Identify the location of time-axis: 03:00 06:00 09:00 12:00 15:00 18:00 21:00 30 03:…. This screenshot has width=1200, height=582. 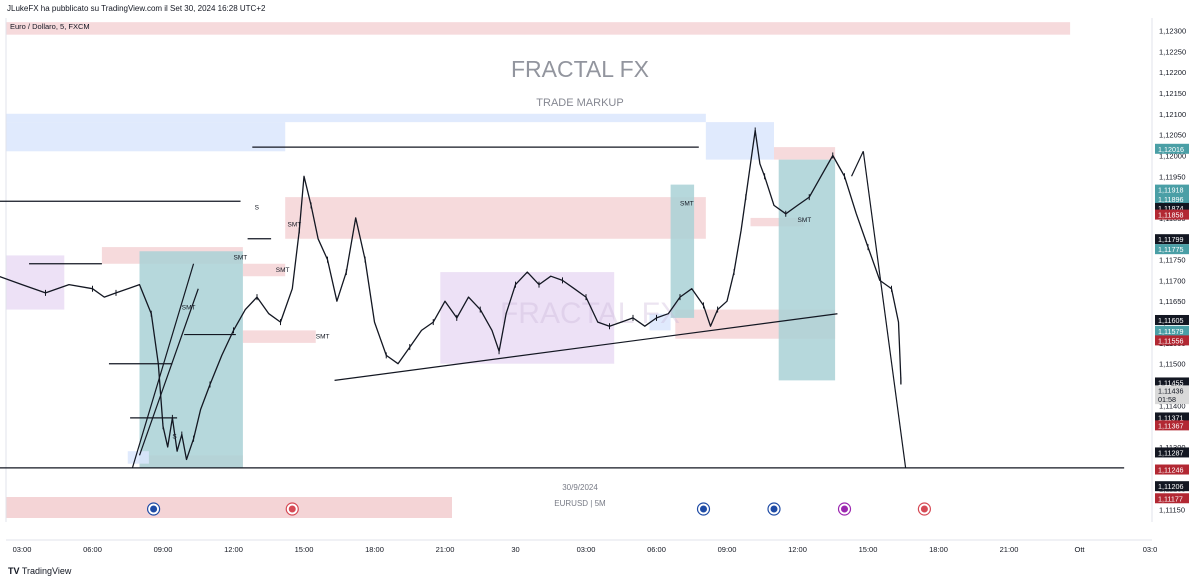
(582, 546).